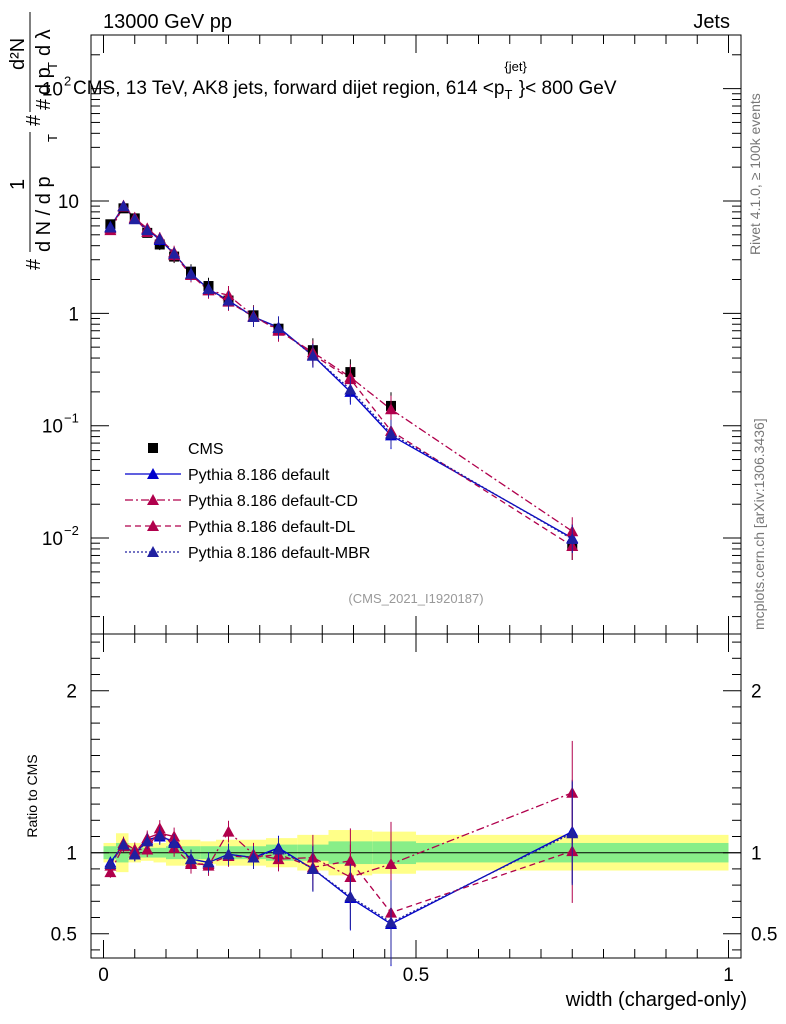 The image size is (786, 1024). I want to click on ylabel-frac2-sub: T, so click(52, 66).